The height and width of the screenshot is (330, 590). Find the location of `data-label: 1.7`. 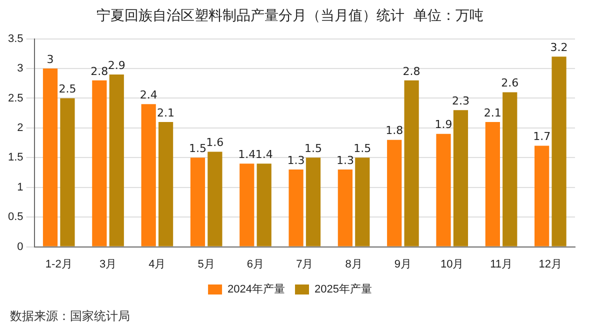

data-label: 1.7 is located at coordinates (542, 137).